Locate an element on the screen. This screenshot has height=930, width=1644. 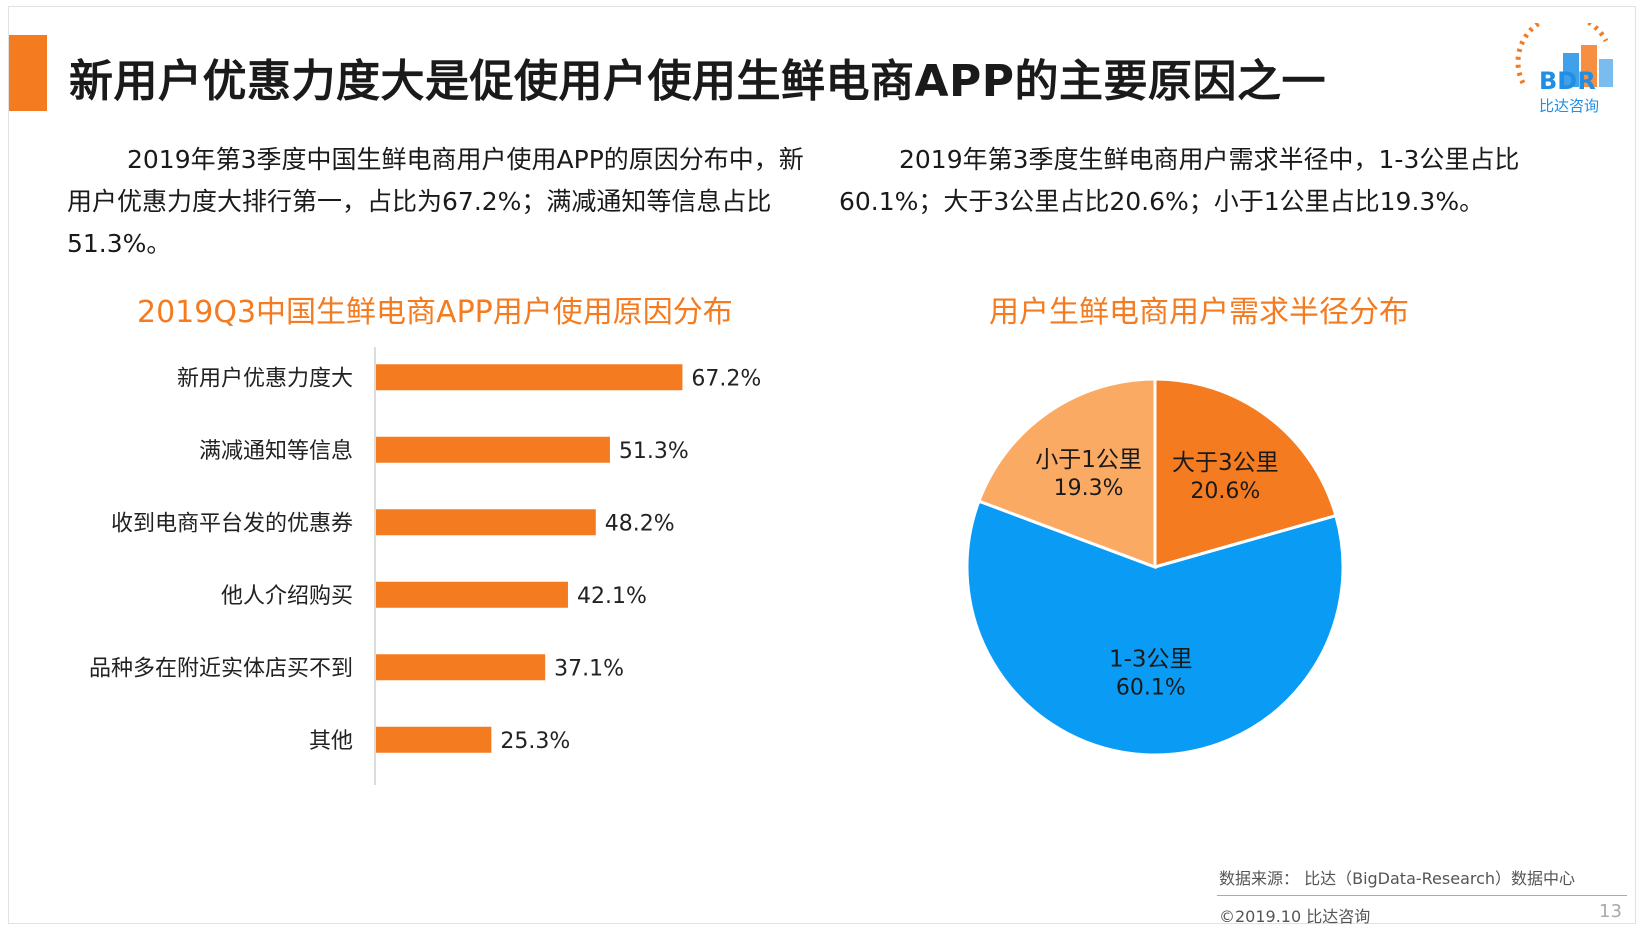
bar-category-label: 他人介绍购买 is located at coordinates (287, 596).